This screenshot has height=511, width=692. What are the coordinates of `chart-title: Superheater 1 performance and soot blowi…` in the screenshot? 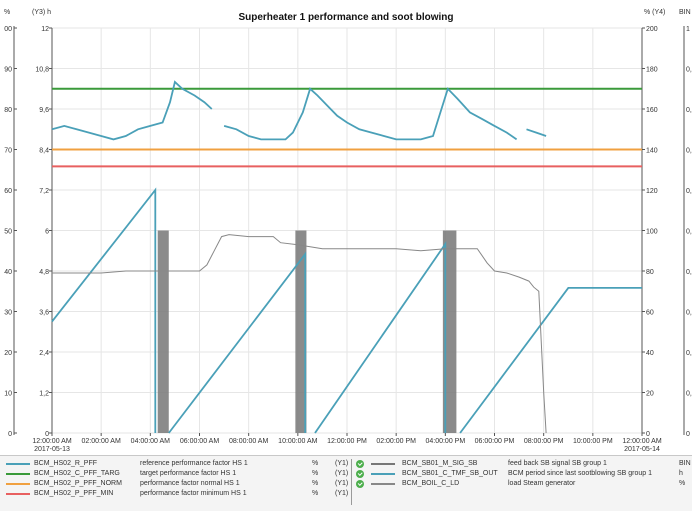 It's located at (345, 17).